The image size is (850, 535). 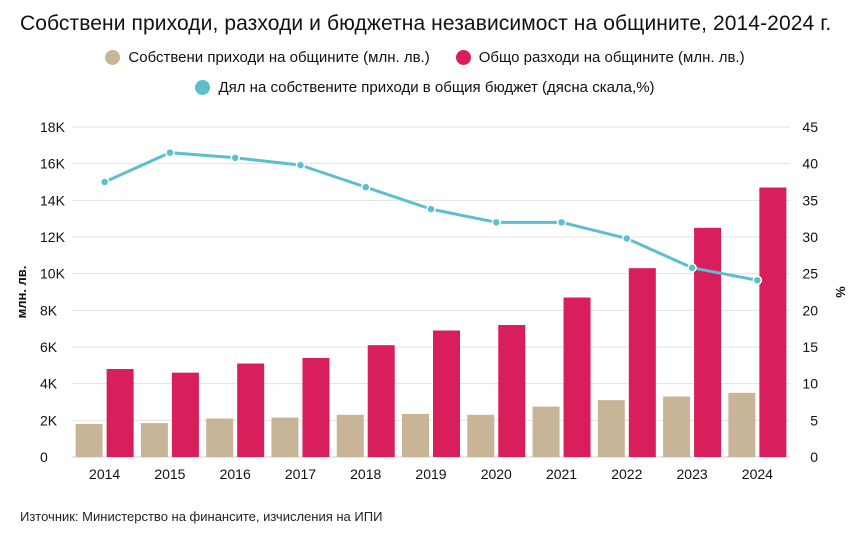 I want to click on y-right-tick-label: 45, so click(x=810, y=127).